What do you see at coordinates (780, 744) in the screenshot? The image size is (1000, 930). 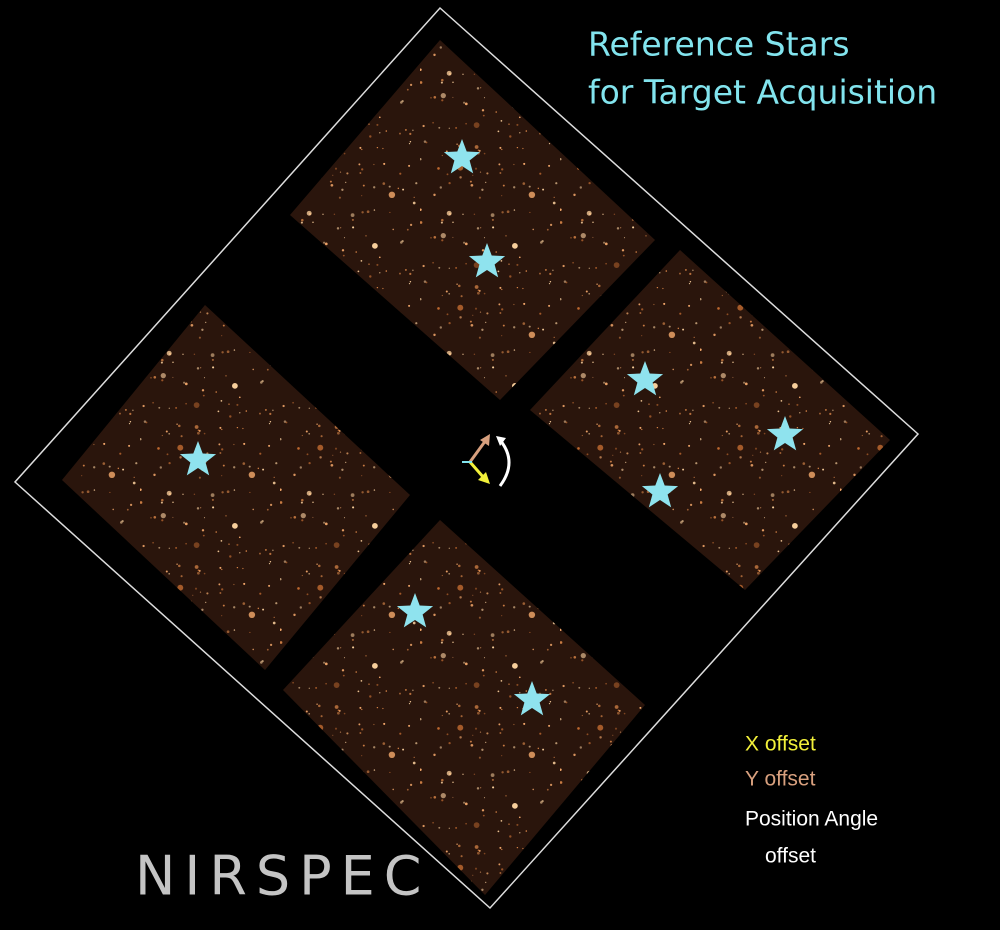 I see `legend-x-offset: X offset` at bounding box center [780, 744].